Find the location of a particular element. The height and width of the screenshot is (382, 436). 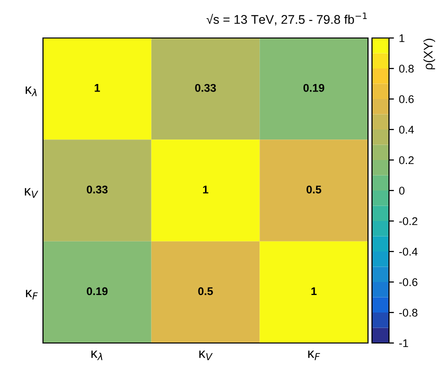

color-bar-label: -1 is located at coordinates (403, 343).